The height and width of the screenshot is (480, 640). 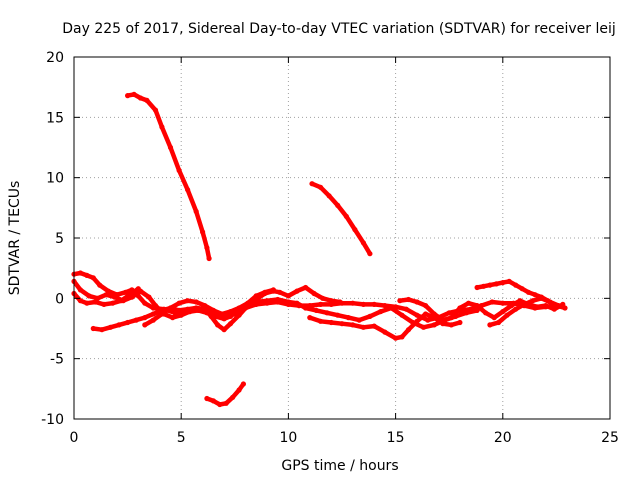 I want to click on x-tick-label: 15, so click(x=396, y=438).